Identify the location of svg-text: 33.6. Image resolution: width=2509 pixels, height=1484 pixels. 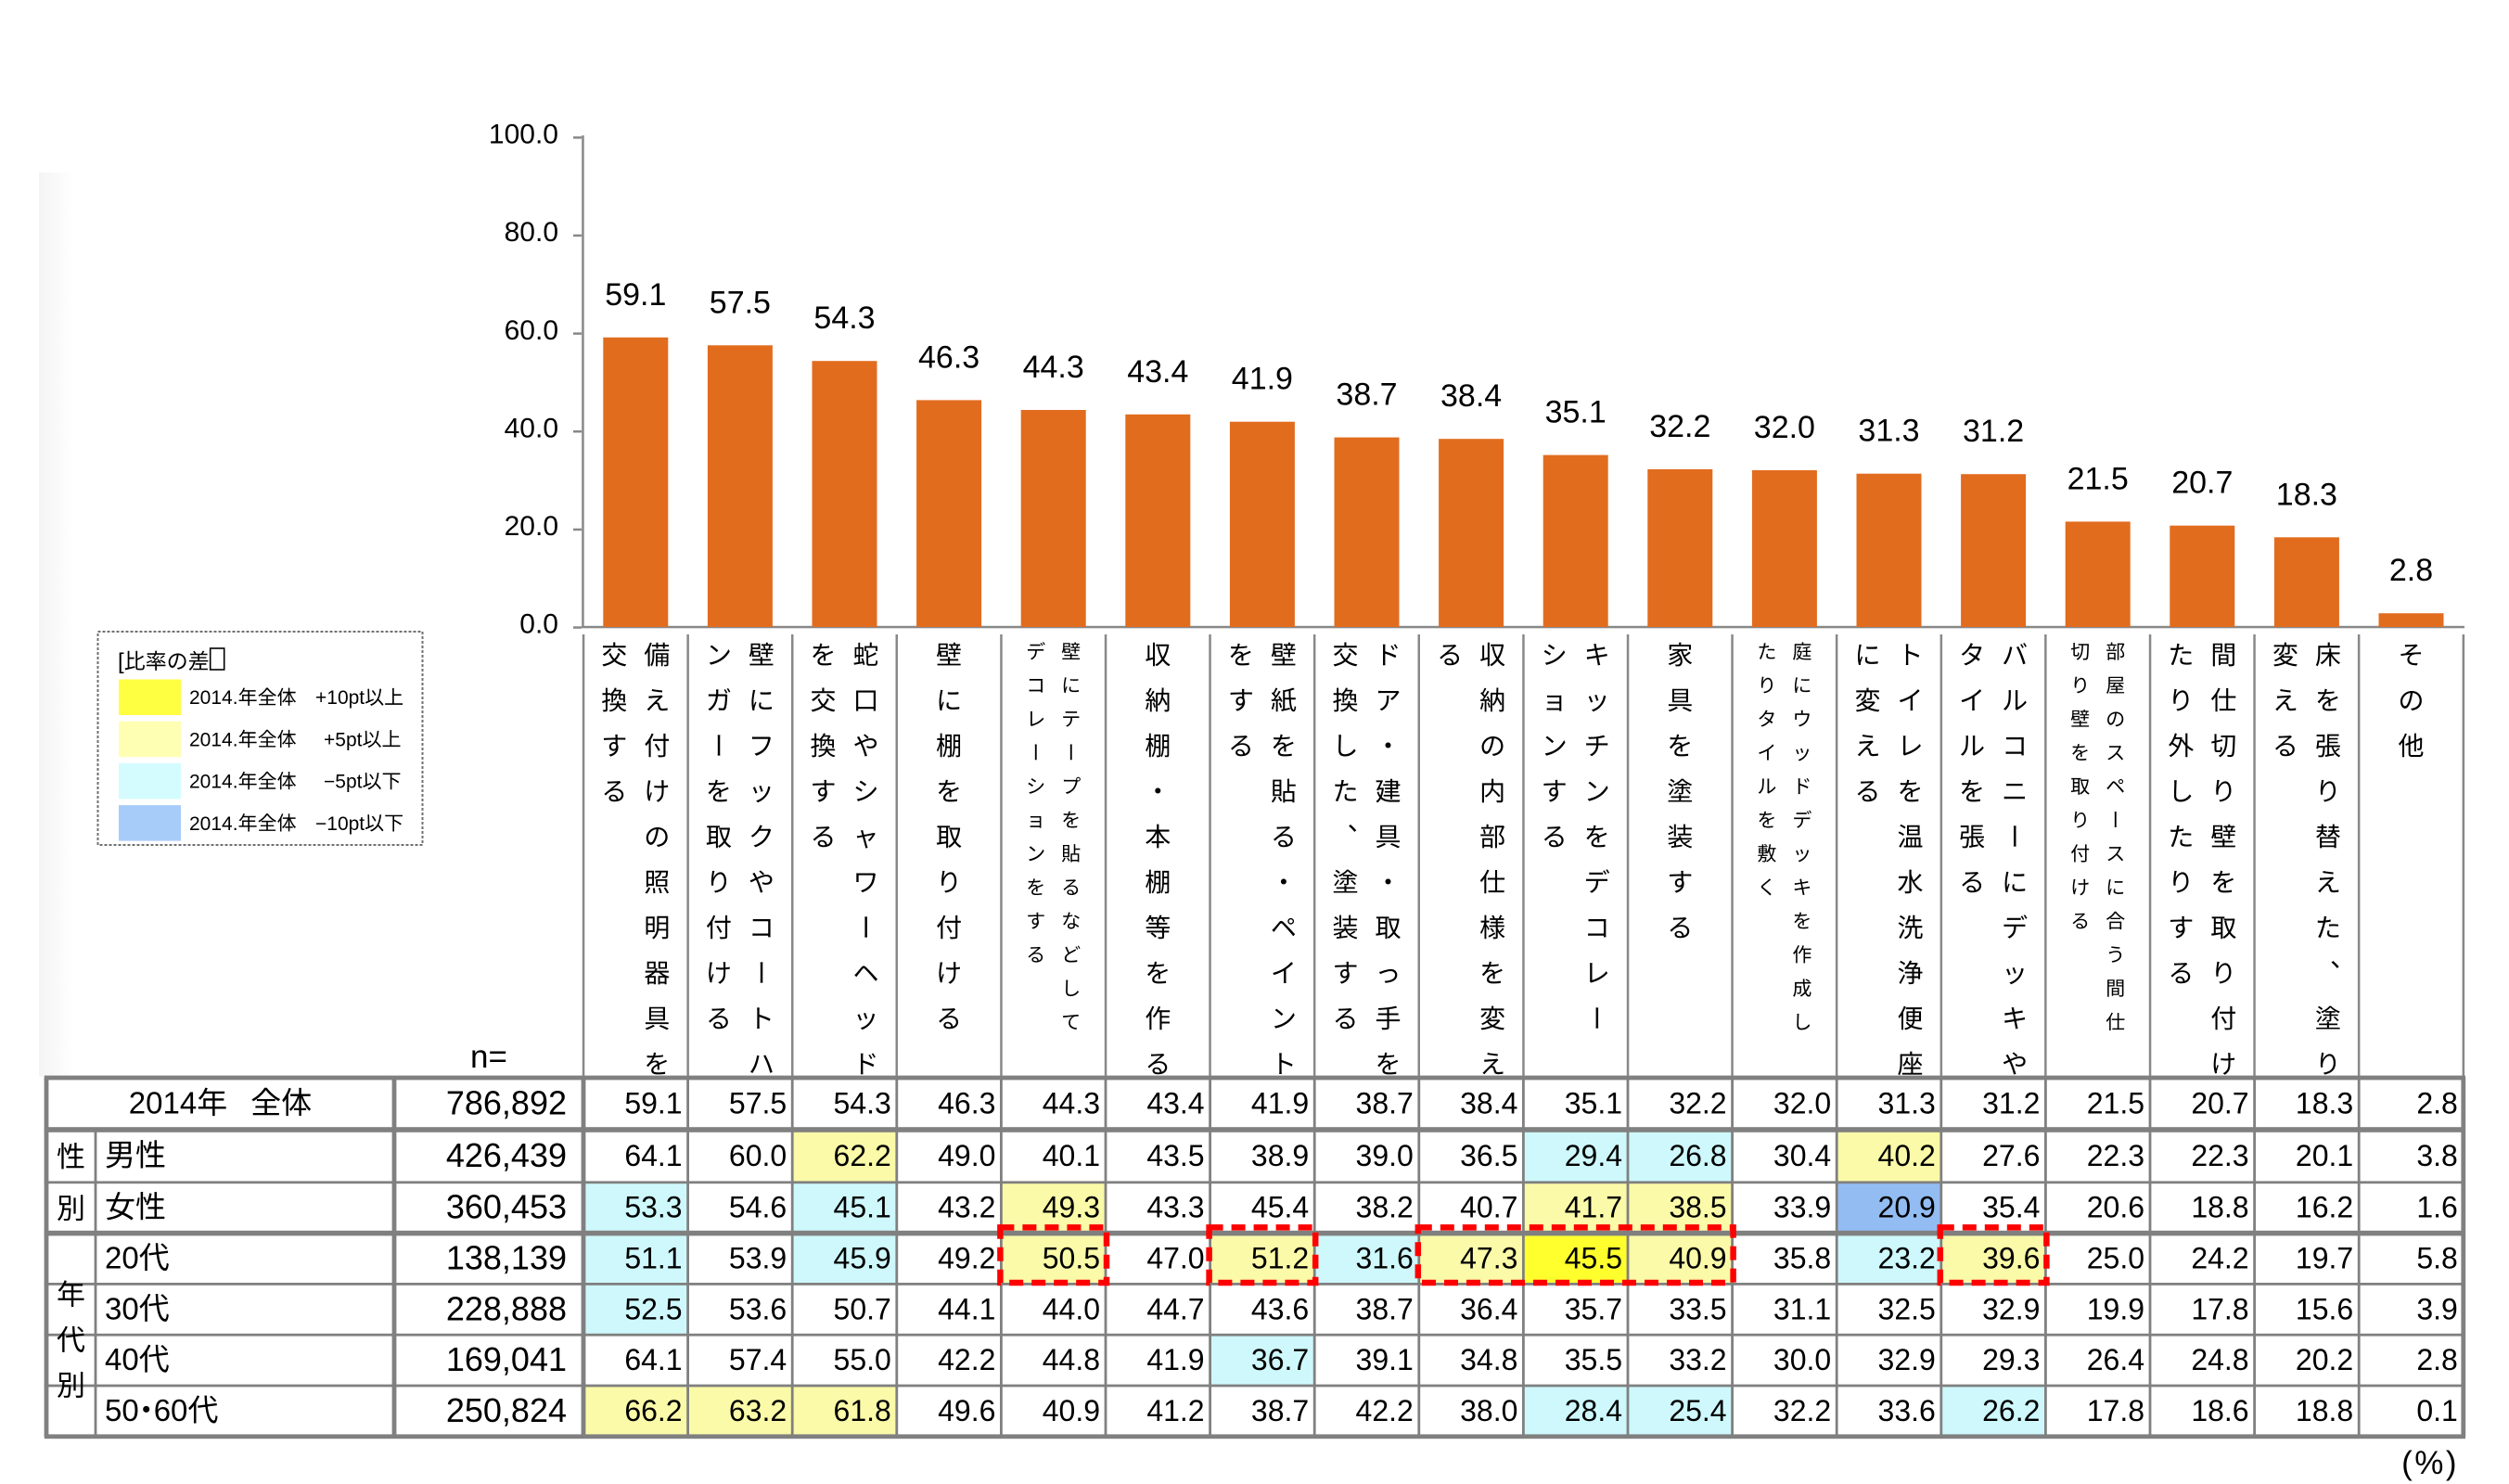
(1907, 1410).